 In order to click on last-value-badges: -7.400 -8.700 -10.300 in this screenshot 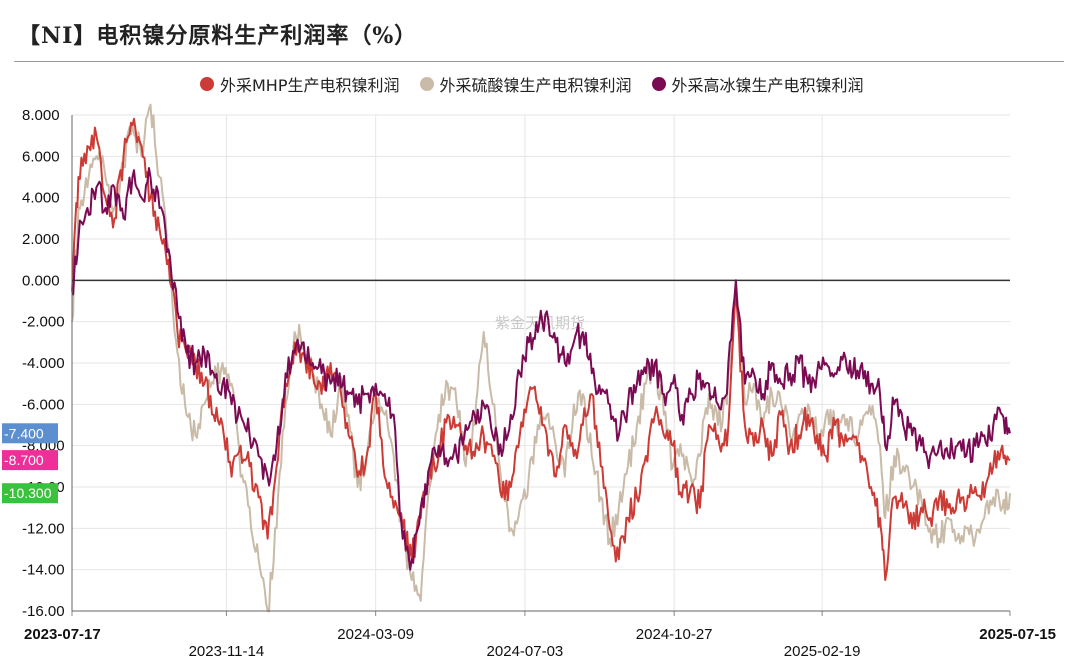, I will do `click(30, 463)`.